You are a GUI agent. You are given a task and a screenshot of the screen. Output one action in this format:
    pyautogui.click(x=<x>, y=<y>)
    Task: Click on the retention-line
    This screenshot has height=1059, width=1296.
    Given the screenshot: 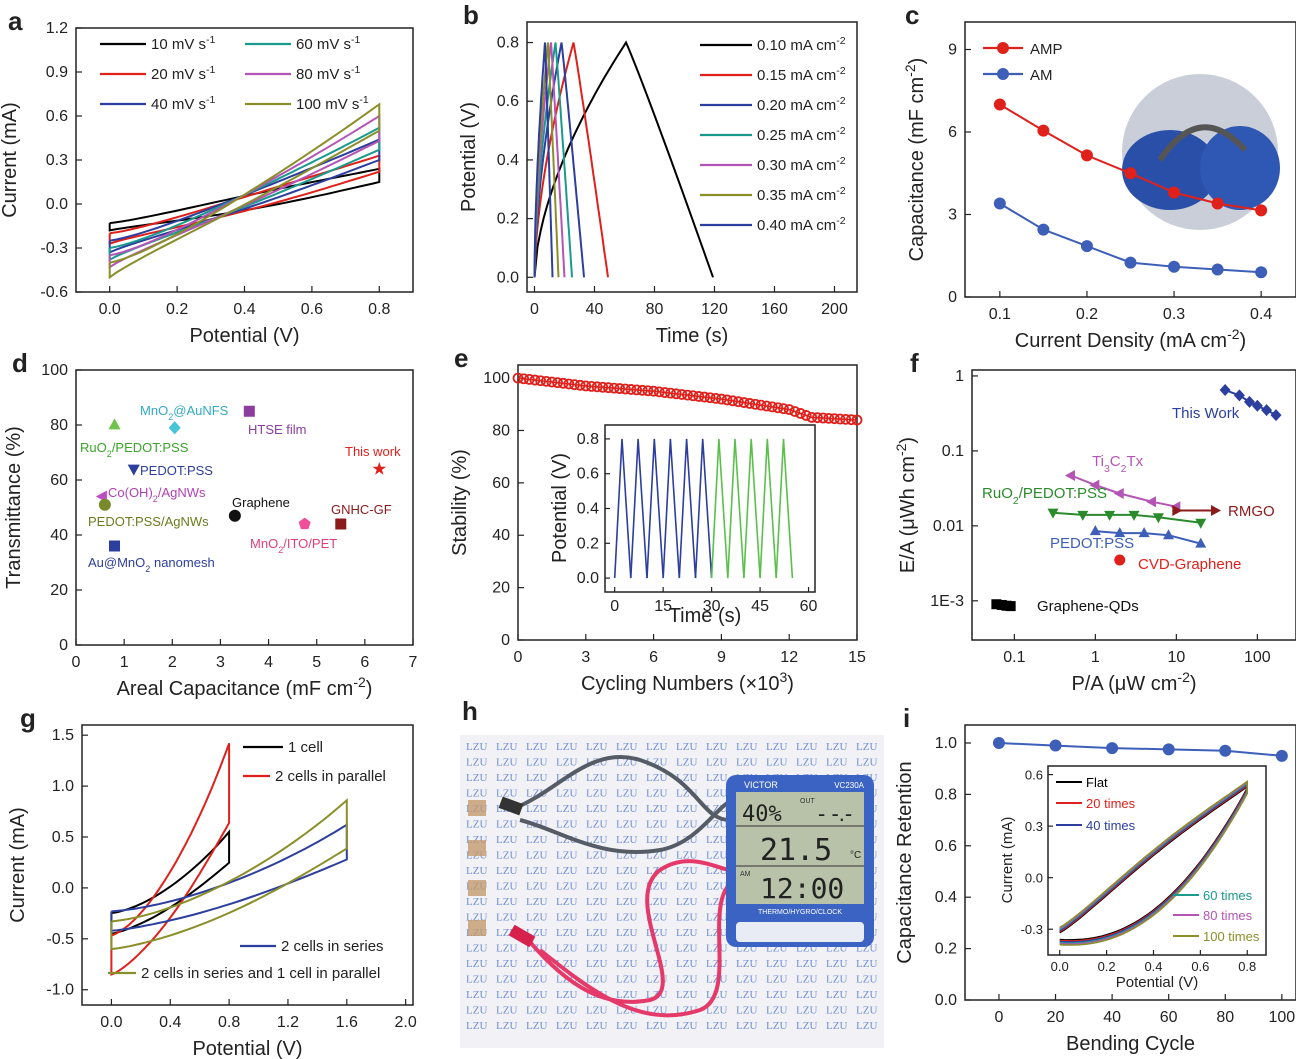 What is the action you would take?
    pyautogui.click(x=1140, y=749)
    